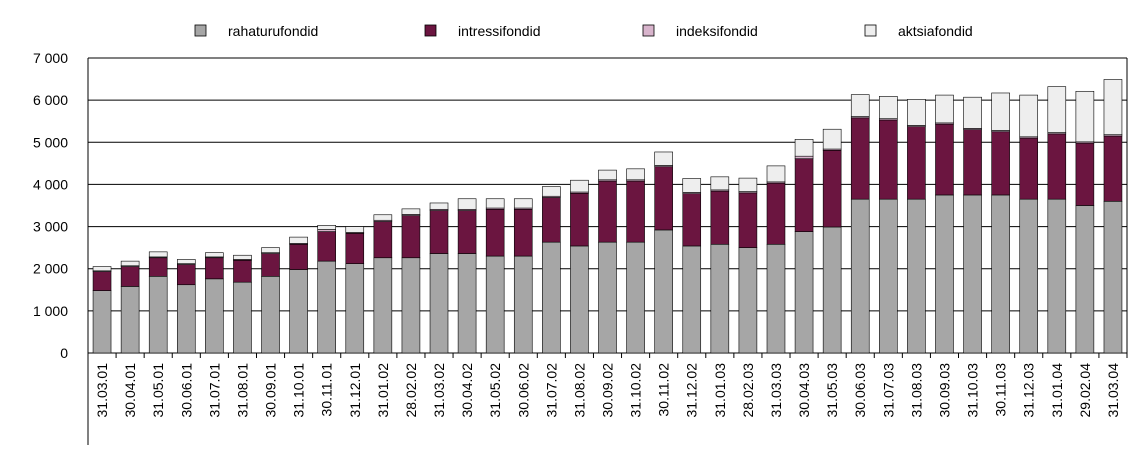  What do you see at coordinates (50, 58) in the screenshot?
I see `y-tick-label: 7 000` at bounding box center [50, 58].